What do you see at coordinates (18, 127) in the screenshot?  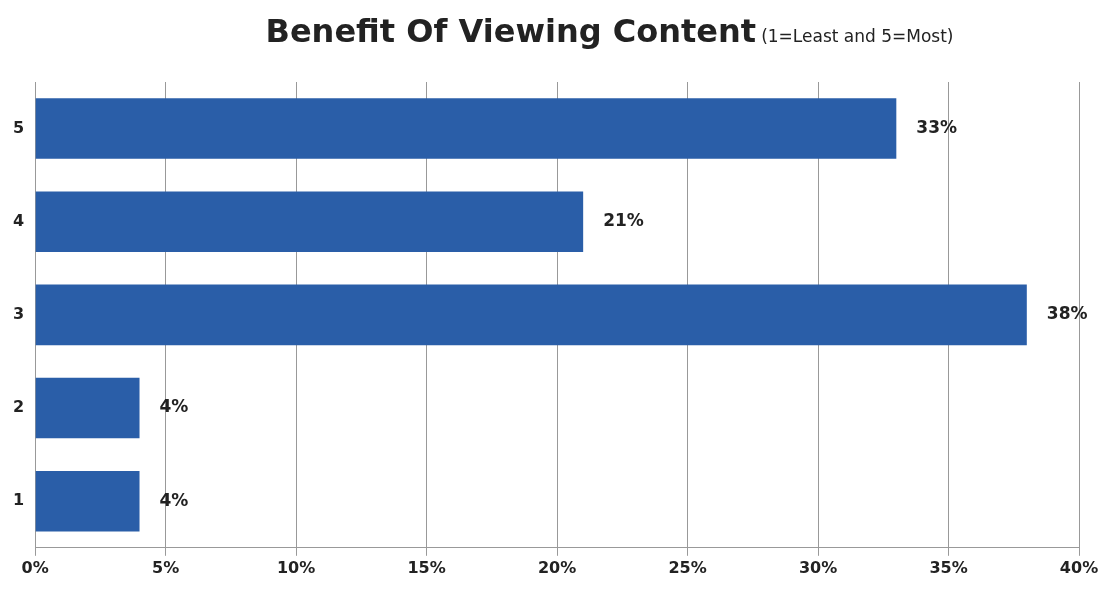 I see `y-tick-label: 5` at bounding box center [18, 127].